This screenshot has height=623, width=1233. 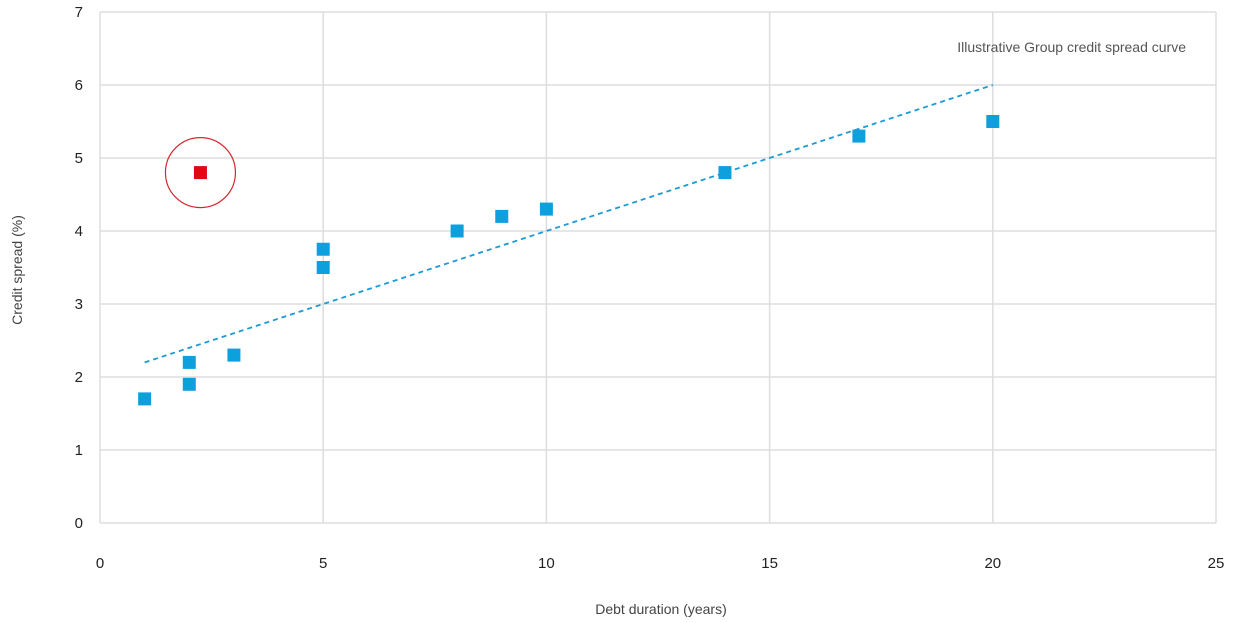 What do you see at coordinates (769, 563) in the screenshot?
I see `x-tick-label: 15` at bounding box center [769, 563].